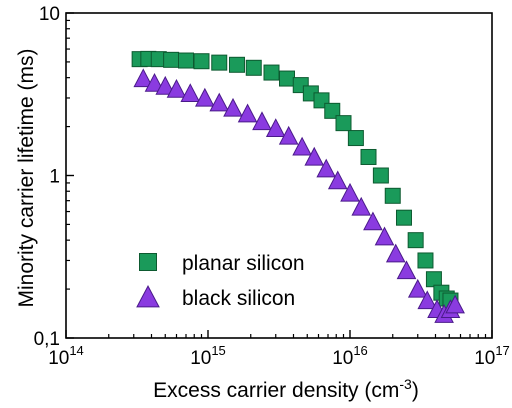 The image size is (512, 408). I want to click on x-tick-label: 1015, so click(208, 356).